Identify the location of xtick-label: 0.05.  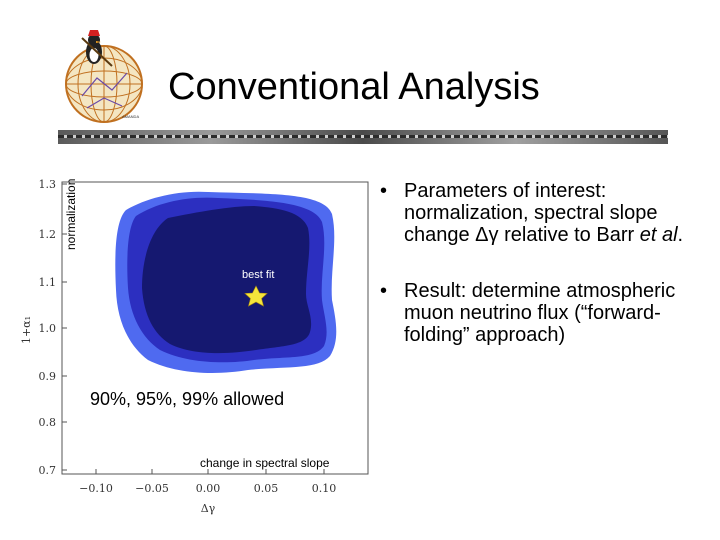
(266, 488).